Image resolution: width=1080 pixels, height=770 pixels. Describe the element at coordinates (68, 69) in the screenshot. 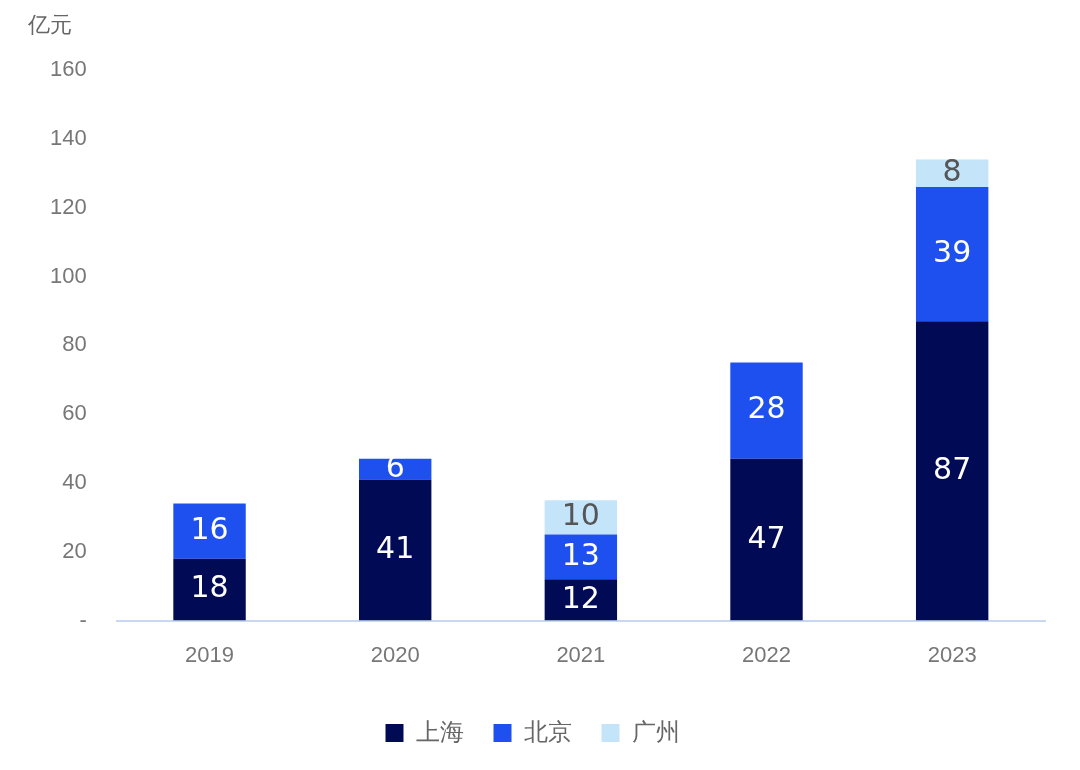

I see `y-tick-label: 160` at that location.